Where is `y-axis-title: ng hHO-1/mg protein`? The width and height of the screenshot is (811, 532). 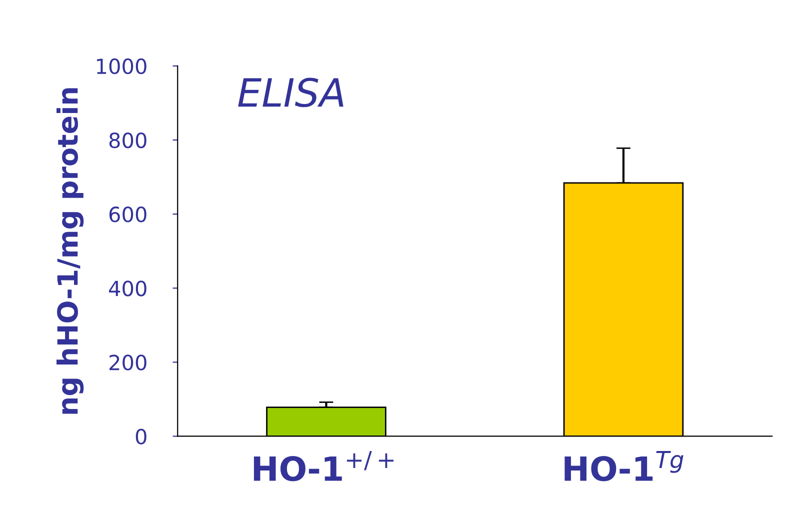 y-axis-title: ng hHO-1/mg protein is located at coordinates (70, 251).